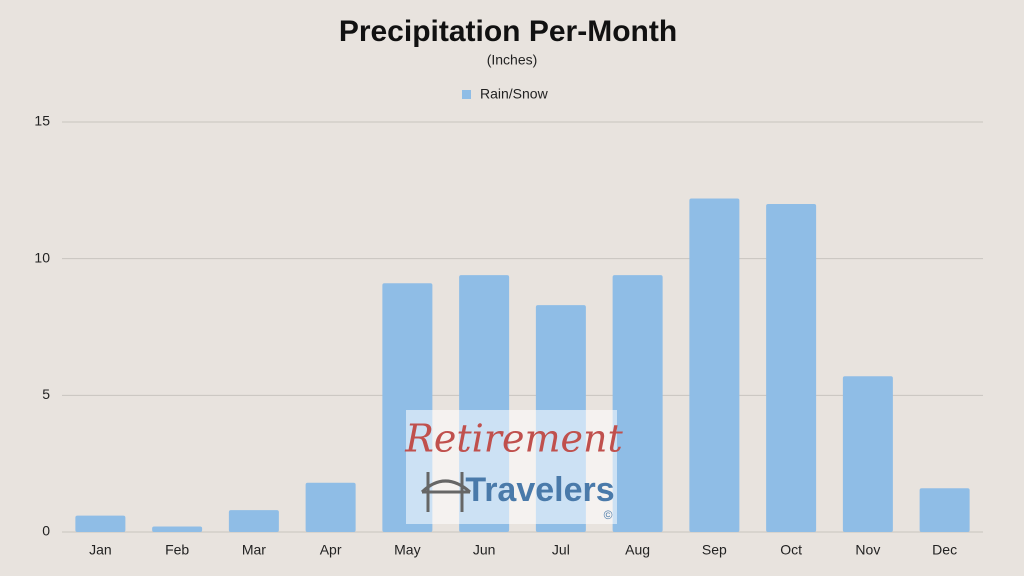 Image resolution: width=1024 pixels, height=576 pixels. I want to click on watermark: Retirement Travelers ©, so click(513, 467).